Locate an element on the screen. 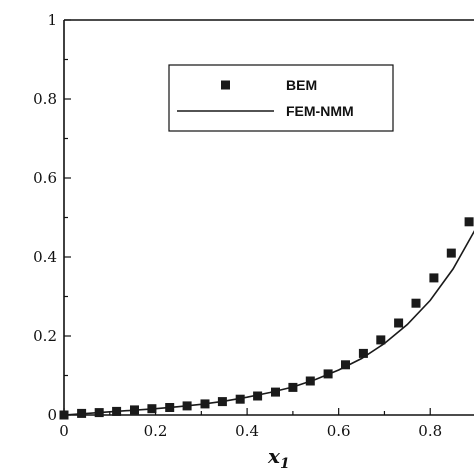  y-tick-label: 0.6 is located at coordinates (45, 178).